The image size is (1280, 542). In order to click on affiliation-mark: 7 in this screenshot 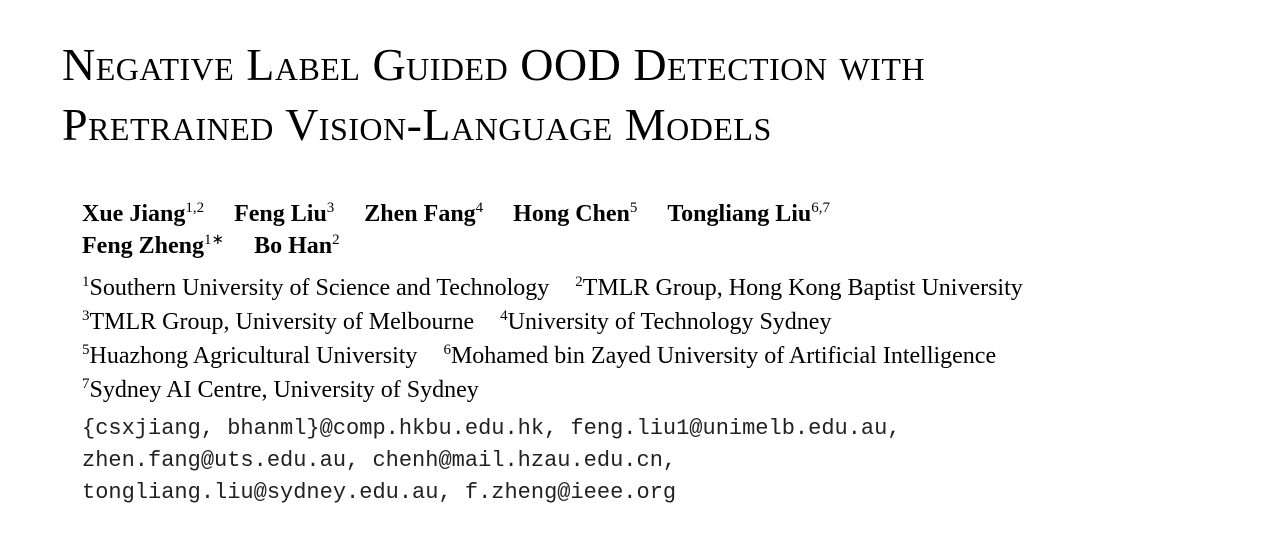, I will do `click(86, 384)`.